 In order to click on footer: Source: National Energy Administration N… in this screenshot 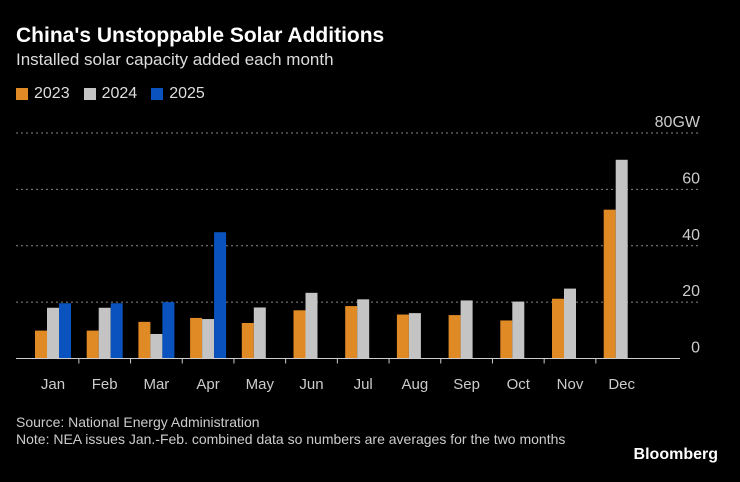, I will do `click(306, 431)`.